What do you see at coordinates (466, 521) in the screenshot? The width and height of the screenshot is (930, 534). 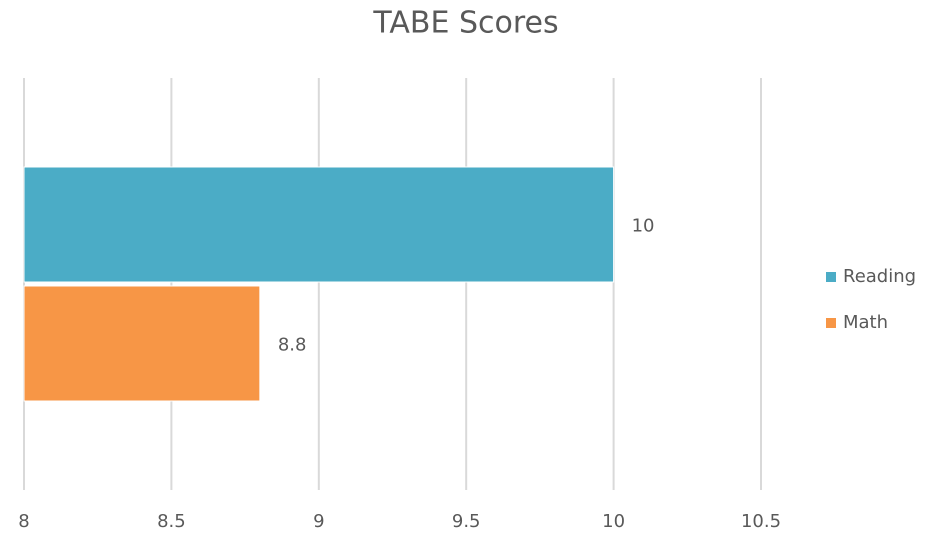 I see `x-tick-label: 9.5` at bounding box center [466, 521].